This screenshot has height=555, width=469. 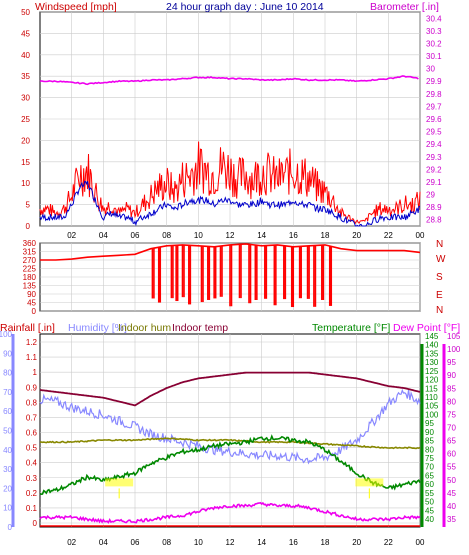 What do you see at coordinates (7, 373) in the screenshot?
I see `humidity-tick-label: 80` at bounding box center [7, 373].